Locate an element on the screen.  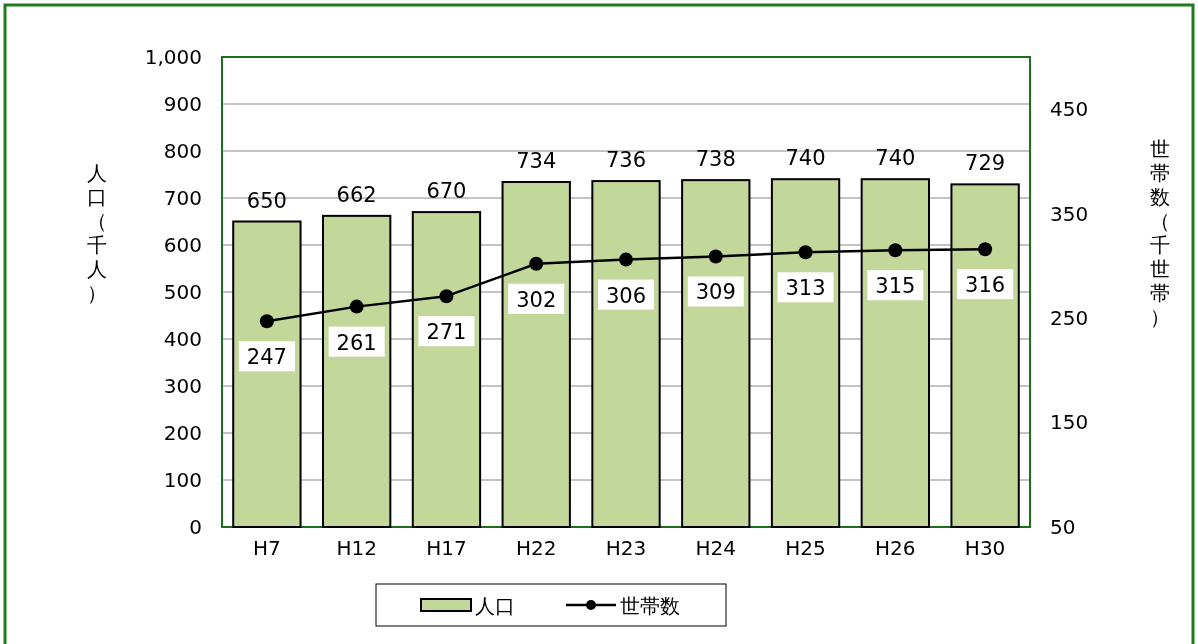
data-label: 736 is located at coordinates (626, 160).